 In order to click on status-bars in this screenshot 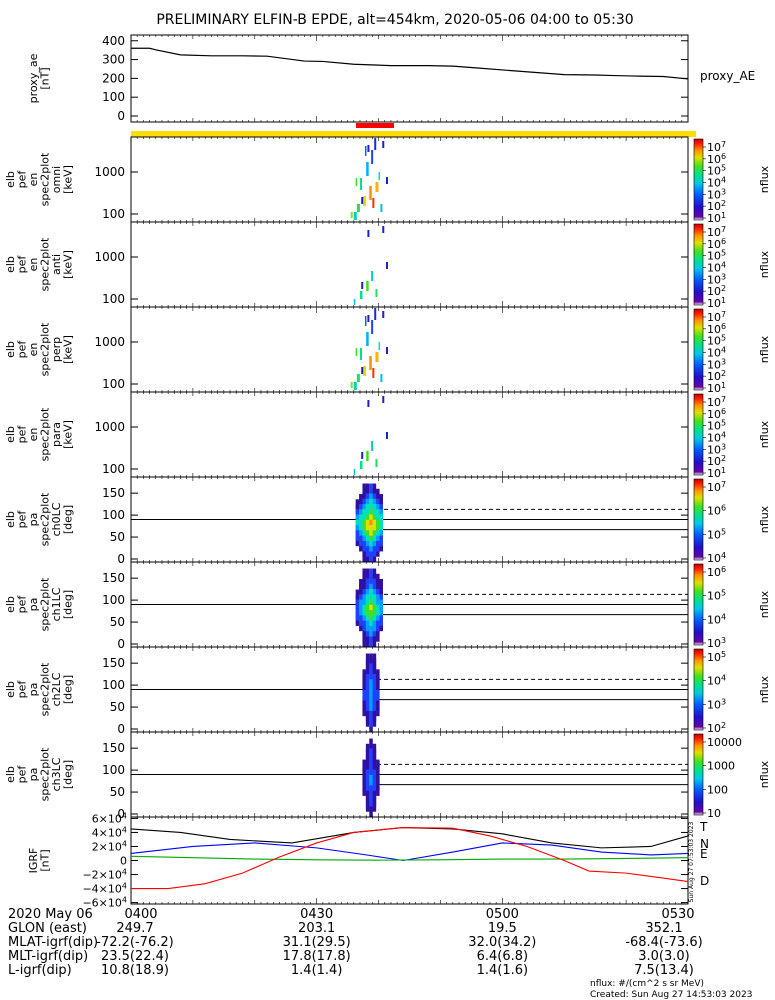, I will do `click(413, 130)`.